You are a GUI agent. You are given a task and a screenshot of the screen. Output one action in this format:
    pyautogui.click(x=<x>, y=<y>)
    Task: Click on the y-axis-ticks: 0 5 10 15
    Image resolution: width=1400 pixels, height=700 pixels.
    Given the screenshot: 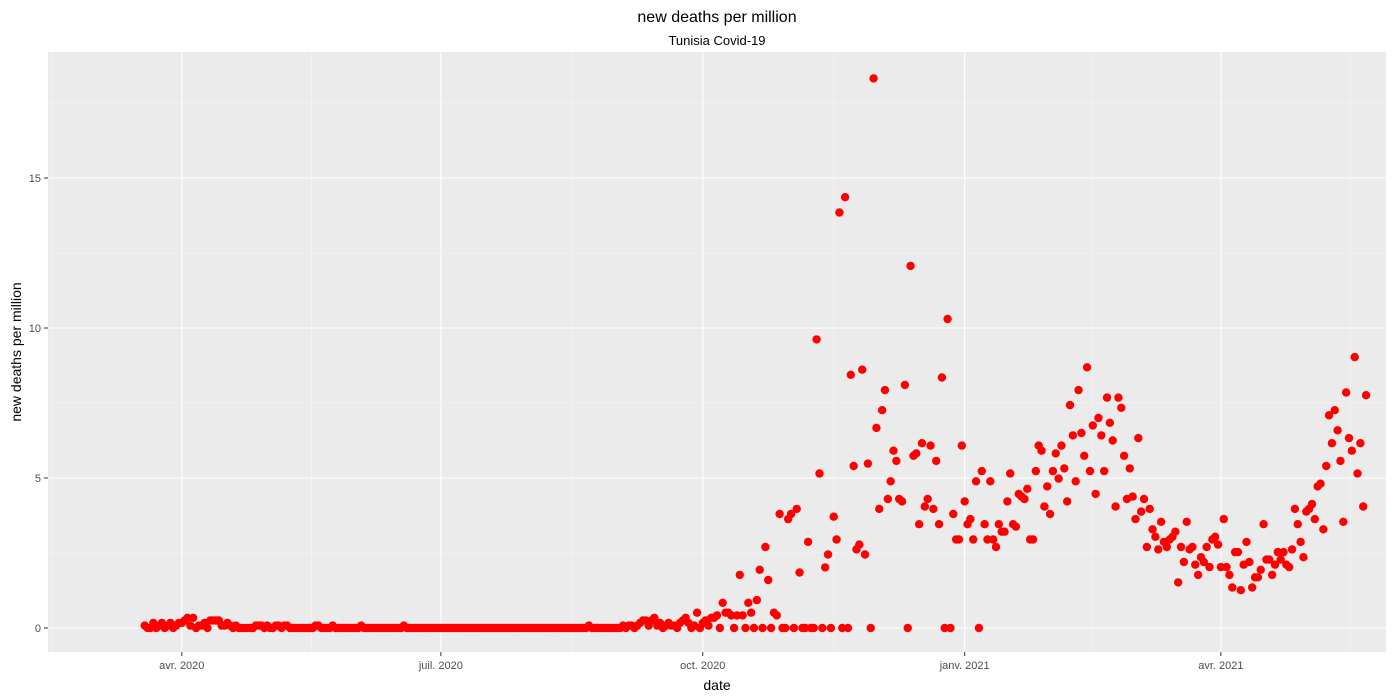 What is the action you would take?
    pyautogui.click(x=38, y=404)
    